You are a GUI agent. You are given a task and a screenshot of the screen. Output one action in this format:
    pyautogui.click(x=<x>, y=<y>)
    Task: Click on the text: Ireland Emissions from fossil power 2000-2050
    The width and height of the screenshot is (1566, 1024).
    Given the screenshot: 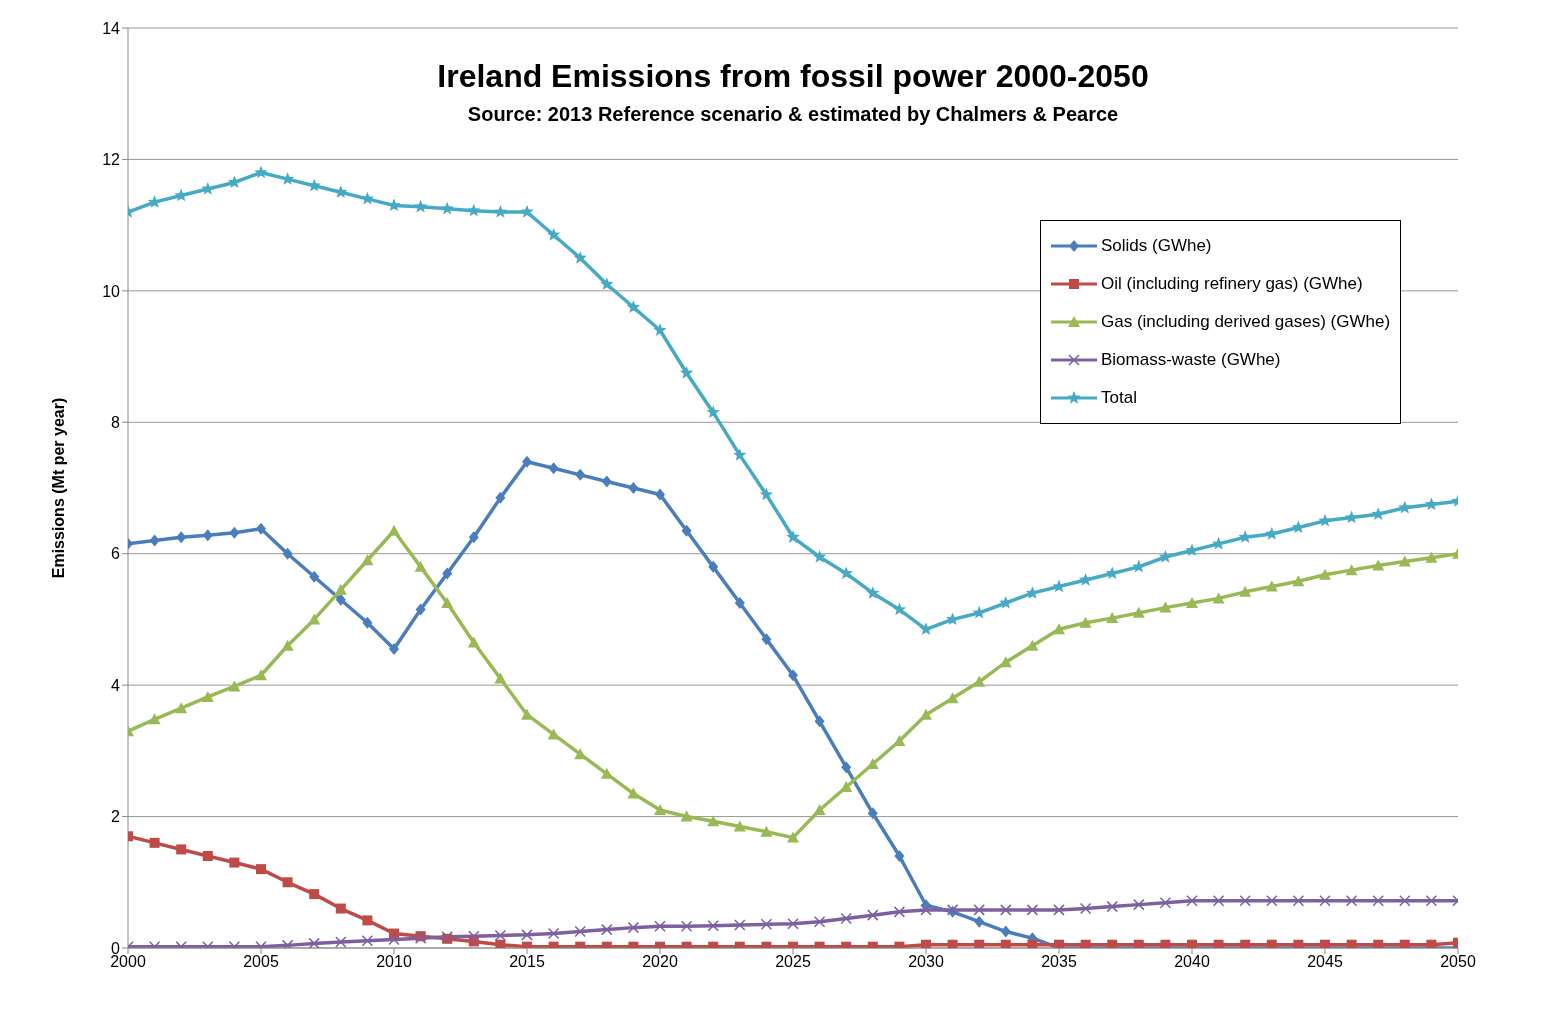 What is the action you would take?
    pyautogui.click(x=793, y=76)
    